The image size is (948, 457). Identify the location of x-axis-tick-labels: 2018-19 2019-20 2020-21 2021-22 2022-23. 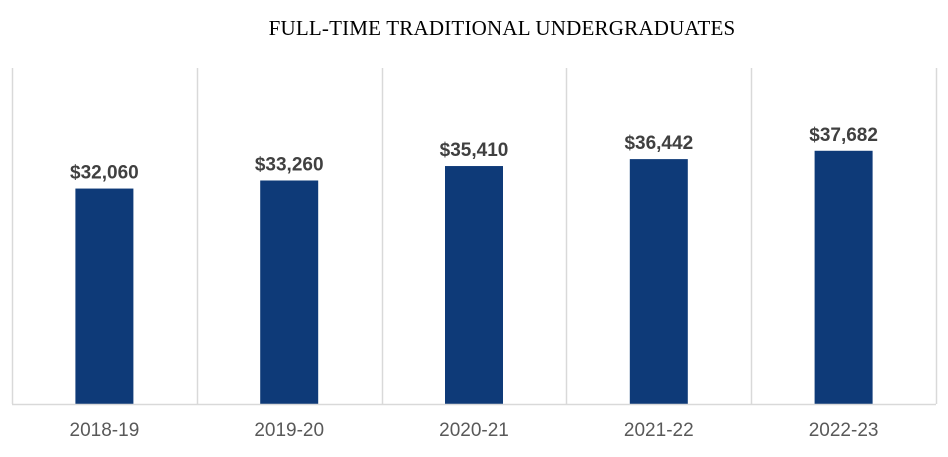
(474, 430).